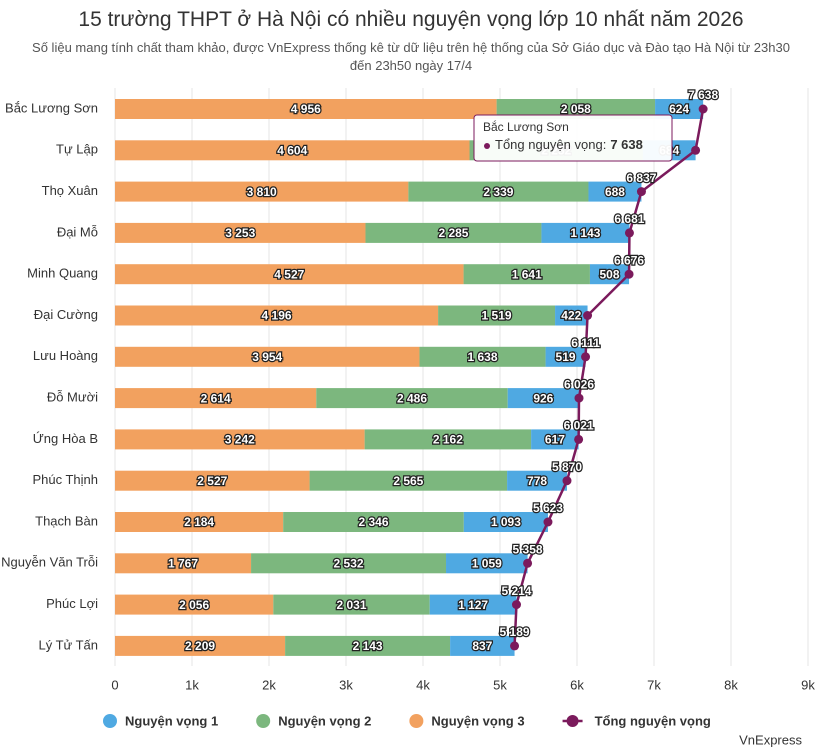 This screenshot has height=751, width=822. What do you see at coordinates (66, 314) in the screenshot?
I see `y-tick-label: Đại Cường` at bounding box center [66, 314].